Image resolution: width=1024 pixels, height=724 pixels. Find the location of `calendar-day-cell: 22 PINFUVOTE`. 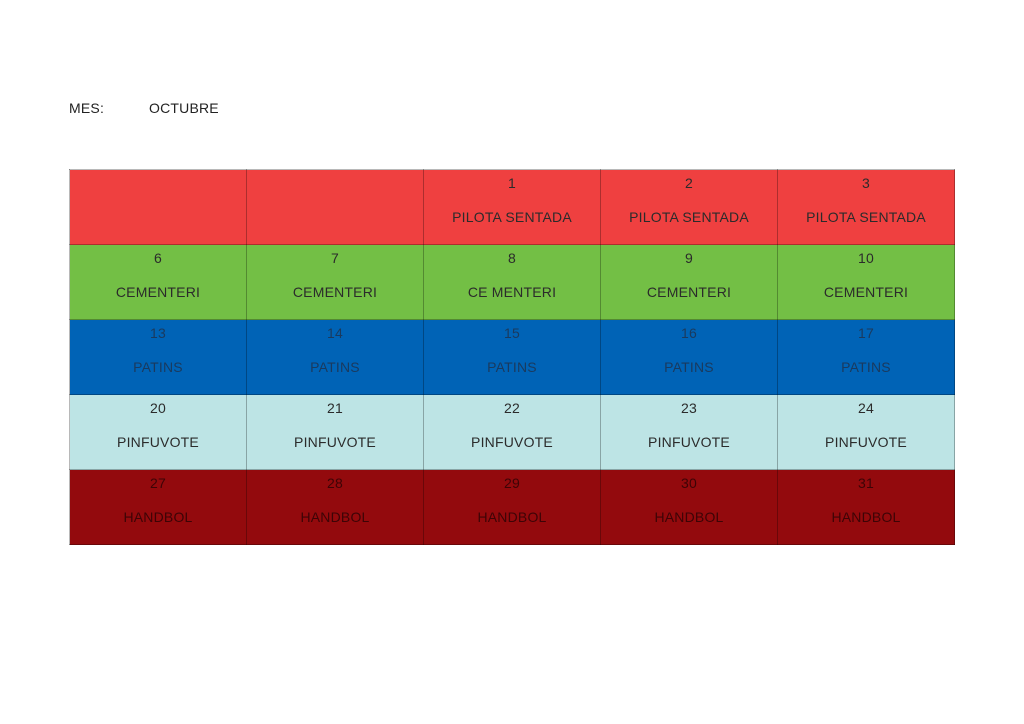

calendar-day-cell: 22 PINFUVOTE is located at coordinates (512, 432).